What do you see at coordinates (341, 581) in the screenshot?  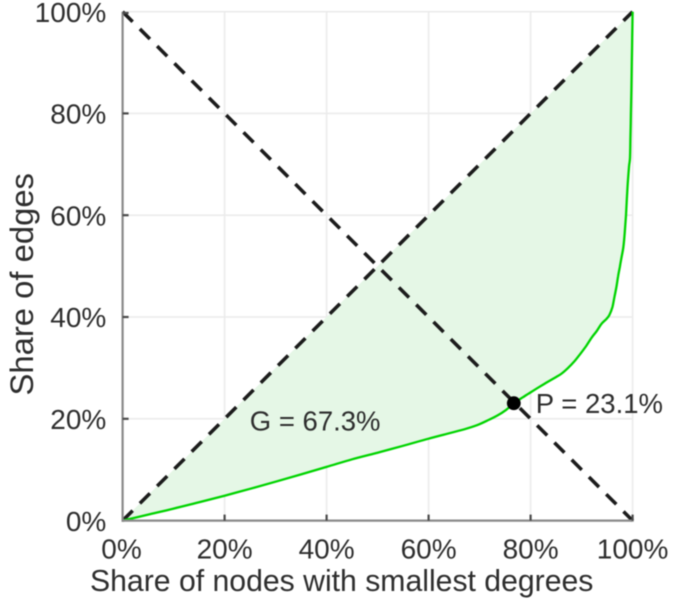 I see `svg-text:Share of nodes with smallest d: Share of nodes with smallest degrees` at bounding box center [341, 581].